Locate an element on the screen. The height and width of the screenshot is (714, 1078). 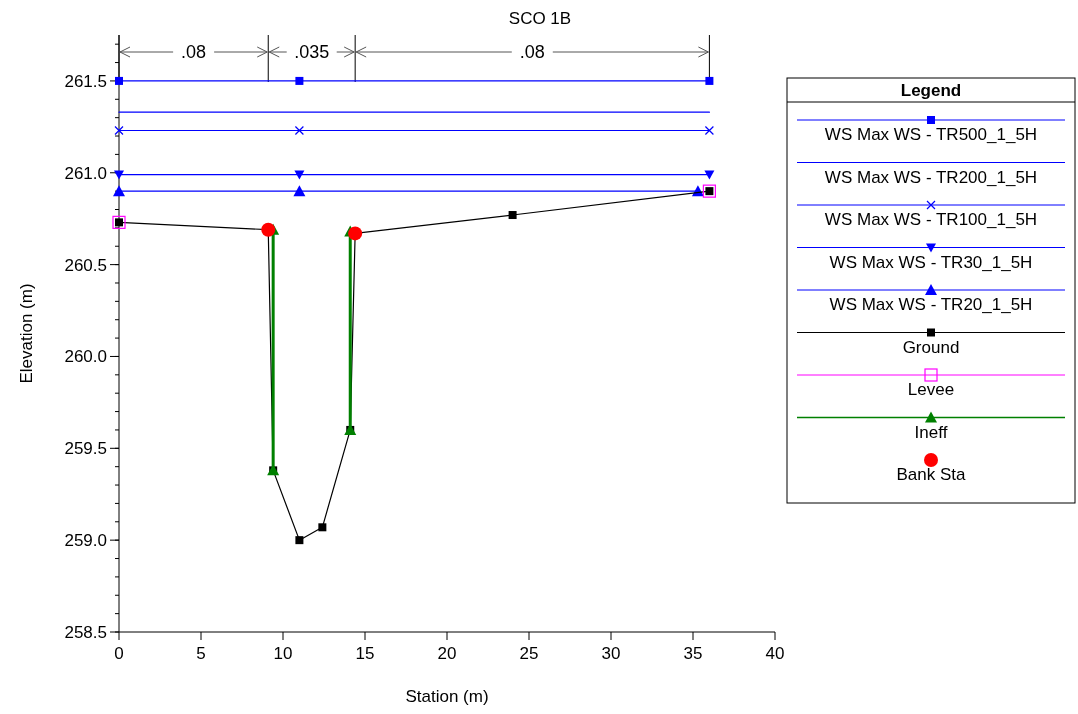
chart-title: SCO 1B is located at coordinates (540, 18).